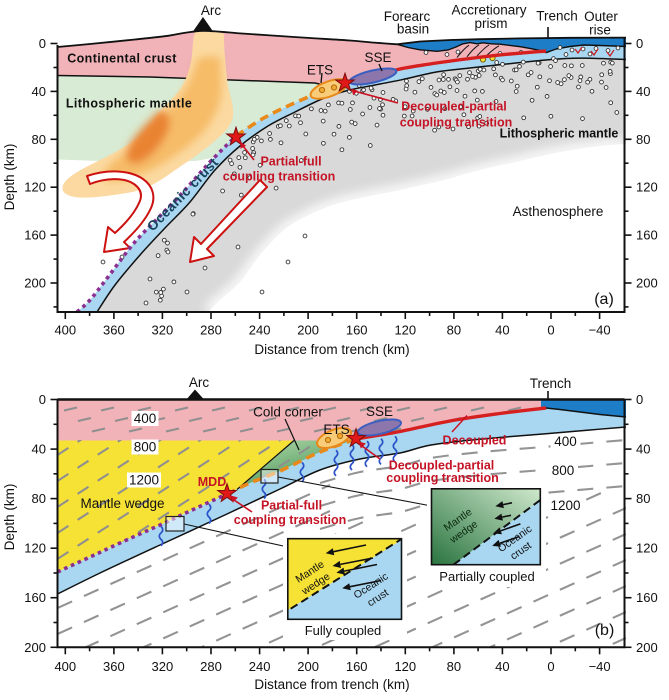 The height and width of the screenshot is (700, 669). I want to click on svg-text: Mantle wedge, so click(122, 503).